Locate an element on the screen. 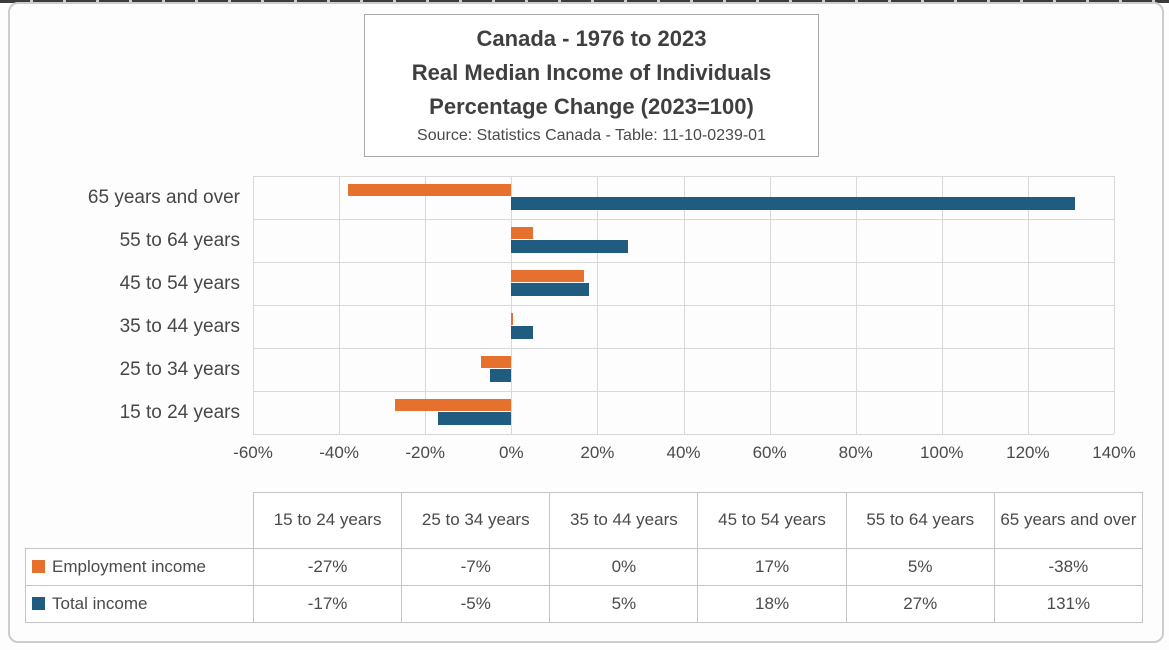 This screenshot has width=1169, height=650. category-label: 45 to 54 years is located at coordinates (179, 283).